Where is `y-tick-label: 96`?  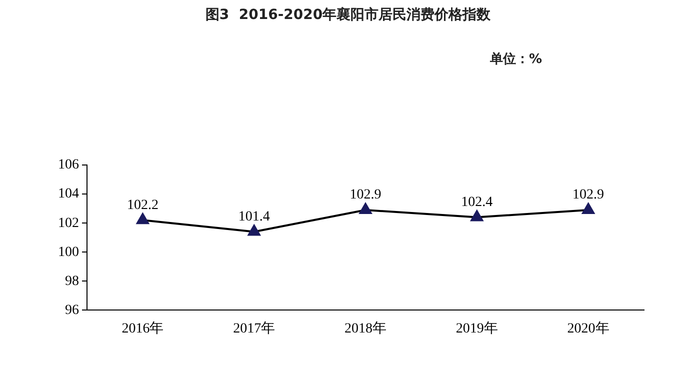
y-tick-label: 96 is located at coordinates (72, 310).